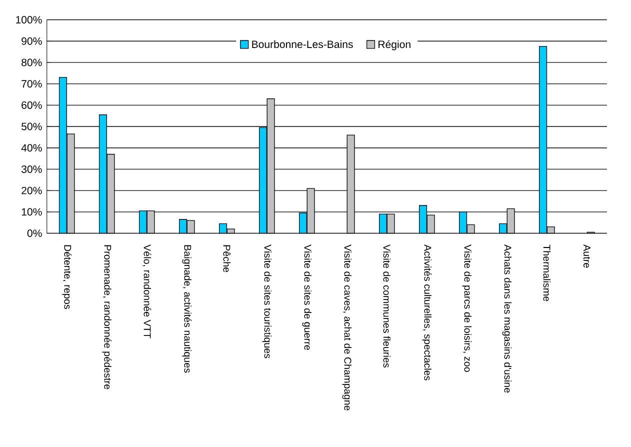 The width and height of the screenshot is (631, 447). What do you see at coordinates (387, 306) in the screenshot?
I see `x-tick-label: Visite de communes fleuries` at bounding box center [387, 306].